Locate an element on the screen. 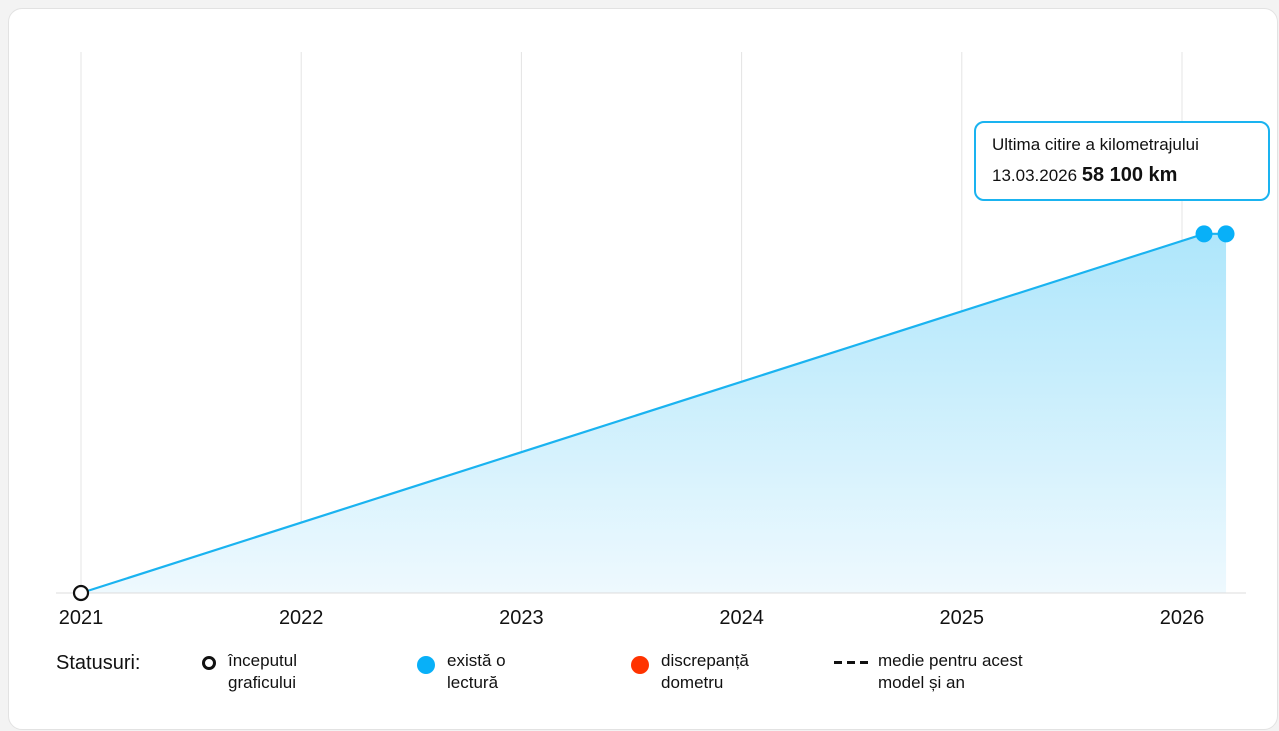 The width and height of the screenshot is (1279, 731). x-tick-label: 2026 is located at coordinates (1182, 618).